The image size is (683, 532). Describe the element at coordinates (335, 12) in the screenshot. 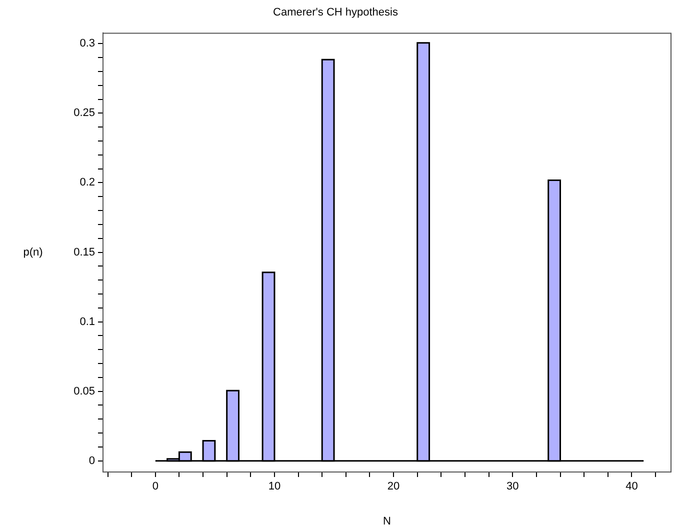

I see `chart-title: Camerer's CH hypothesis` at that location.